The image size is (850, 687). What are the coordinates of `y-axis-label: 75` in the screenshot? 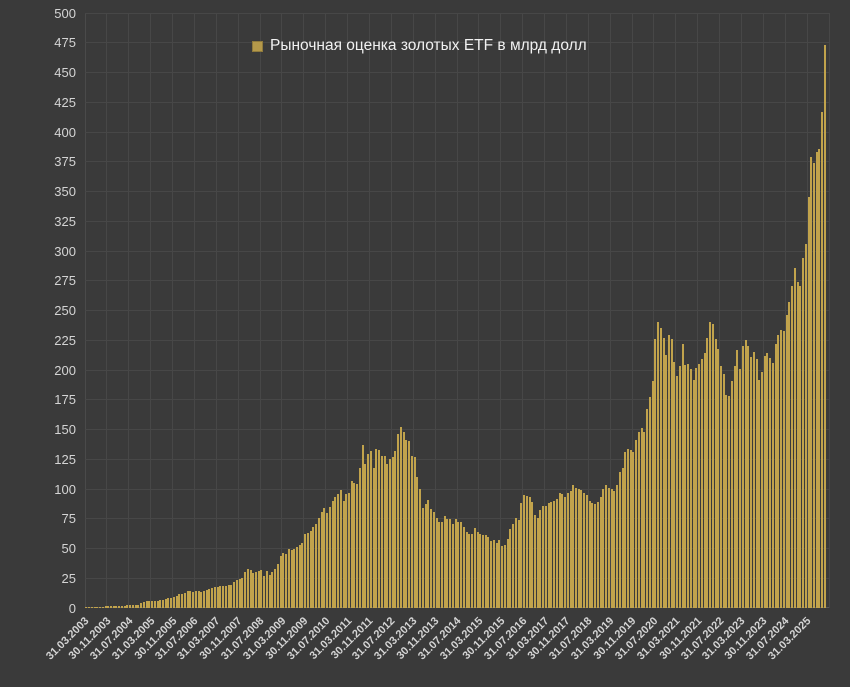 It's located at (68, 519).